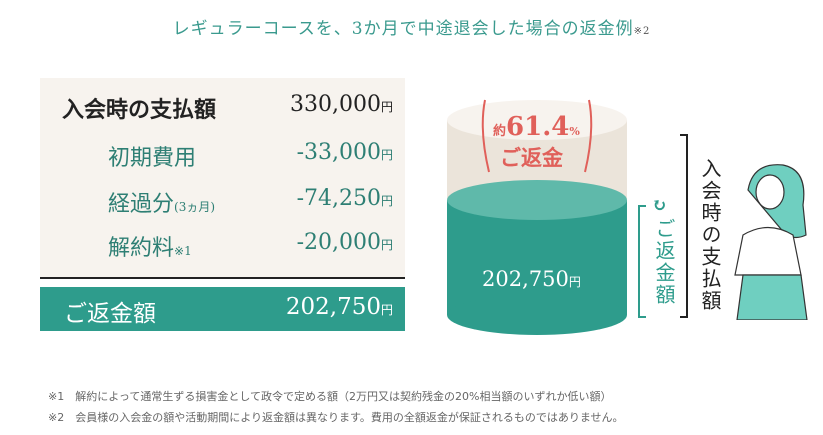 Image resolution: width=823 pixels, height=435 pixels. I want to click on badge-unit: %, so click(574, 131).